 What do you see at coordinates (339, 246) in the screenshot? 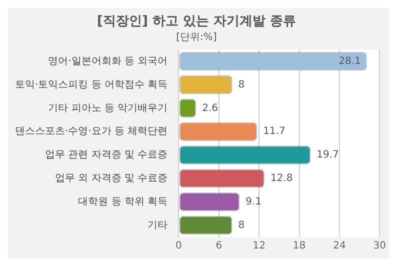
I see `x-tick-label: 24` at bounding box center [339, 246].